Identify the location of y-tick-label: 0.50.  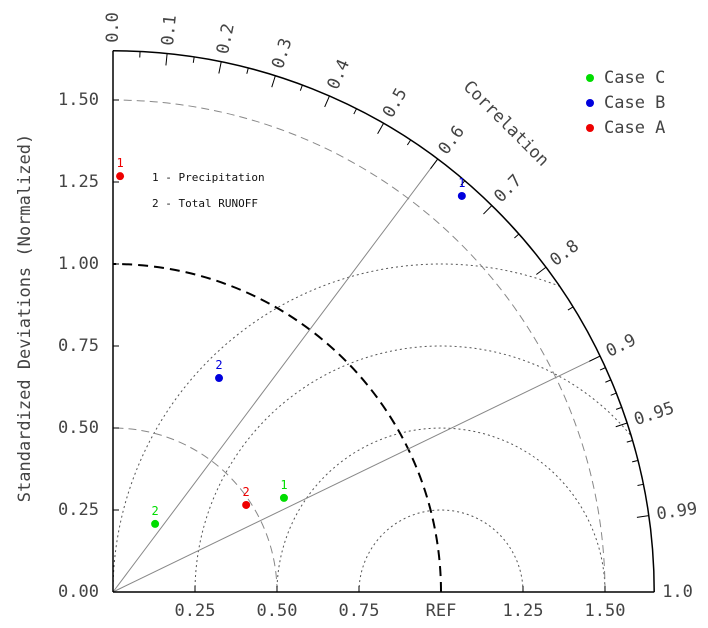
(78, 428).